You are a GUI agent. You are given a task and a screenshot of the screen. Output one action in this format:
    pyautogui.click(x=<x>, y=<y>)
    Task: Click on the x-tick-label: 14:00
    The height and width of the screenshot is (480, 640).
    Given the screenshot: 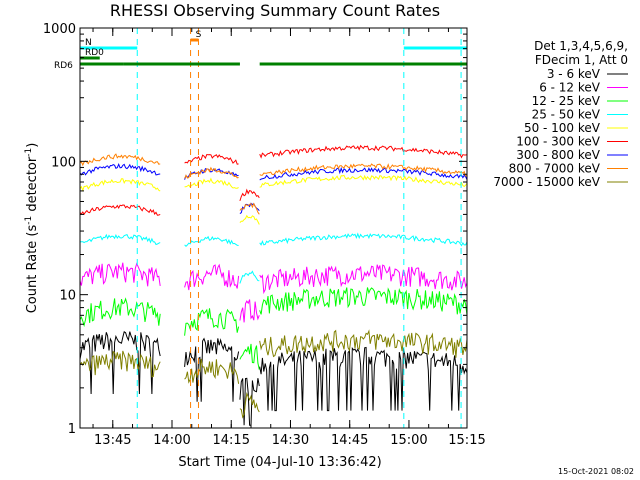 What is the action you would take?
    pyautogui.click(x=171, y=440)
    